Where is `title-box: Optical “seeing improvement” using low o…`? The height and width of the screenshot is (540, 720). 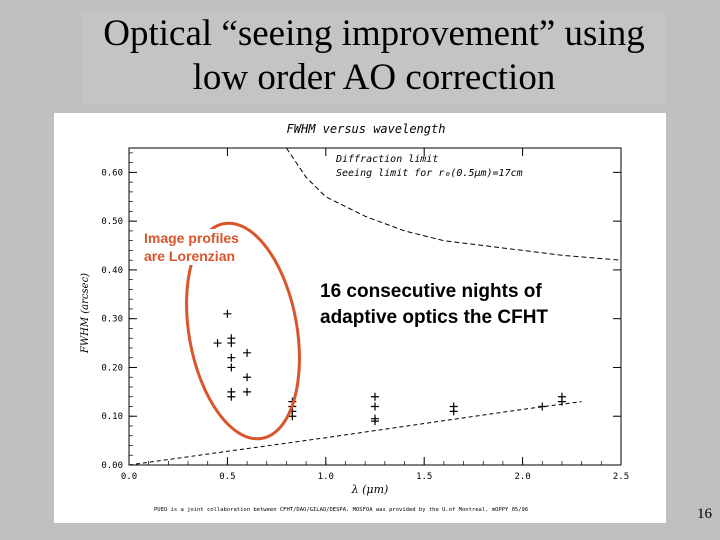
title-box: Optical “seeing improvement” using low o… is located at coordinates (374, 58).